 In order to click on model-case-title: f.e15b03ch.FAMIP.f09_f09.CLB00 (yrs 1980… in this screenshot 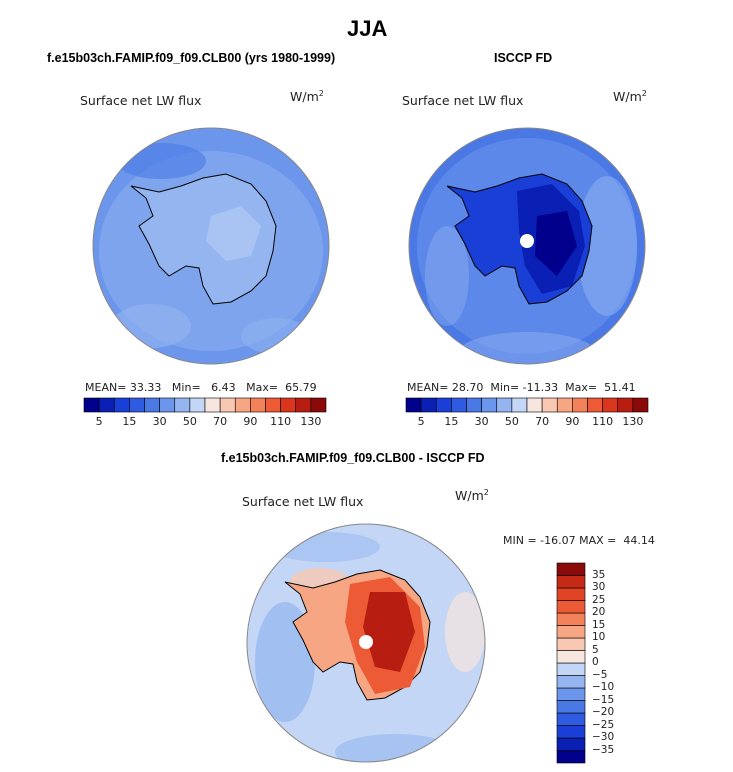, I will do `click(191, 58)`.